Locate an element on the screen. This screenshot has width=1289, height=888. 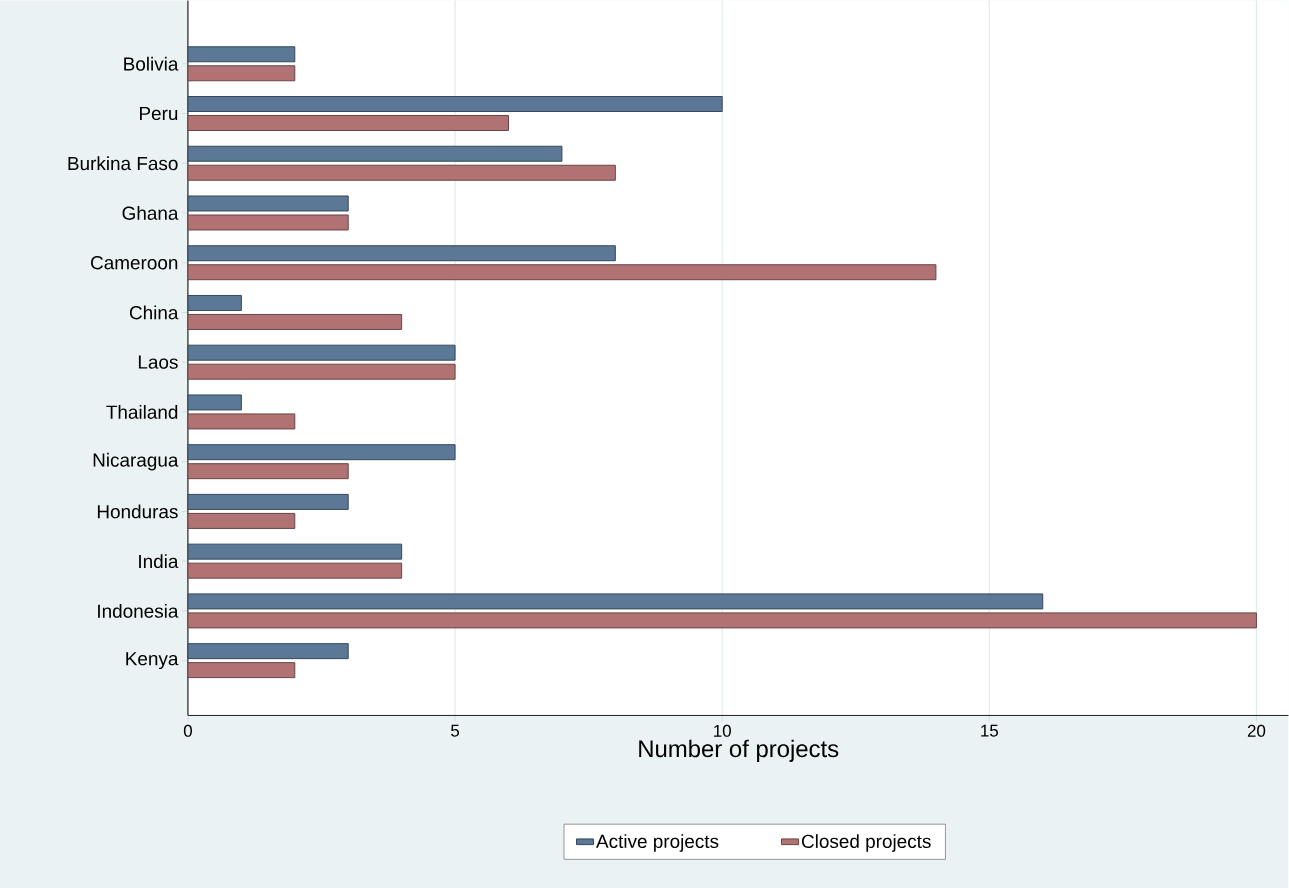
y-tick-label: China is located at coordinates (154, 312).